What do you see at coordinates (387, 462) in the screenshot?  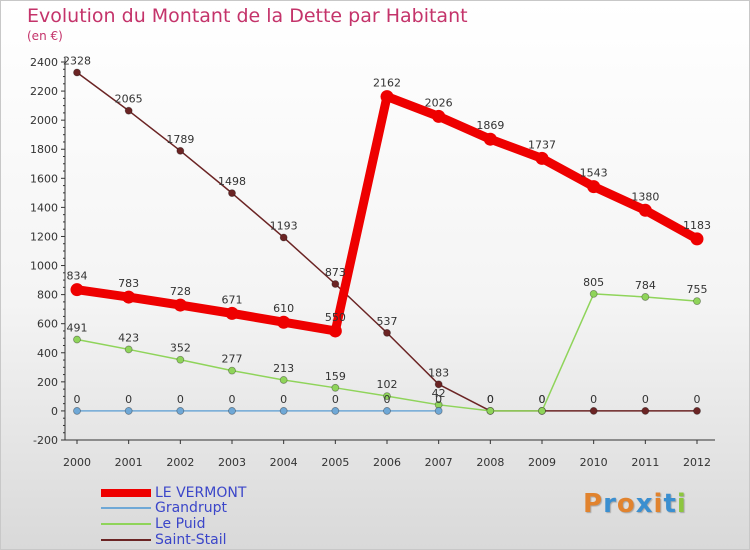 I see `x-tick-label: 2006` at bounding box center [387, 462].